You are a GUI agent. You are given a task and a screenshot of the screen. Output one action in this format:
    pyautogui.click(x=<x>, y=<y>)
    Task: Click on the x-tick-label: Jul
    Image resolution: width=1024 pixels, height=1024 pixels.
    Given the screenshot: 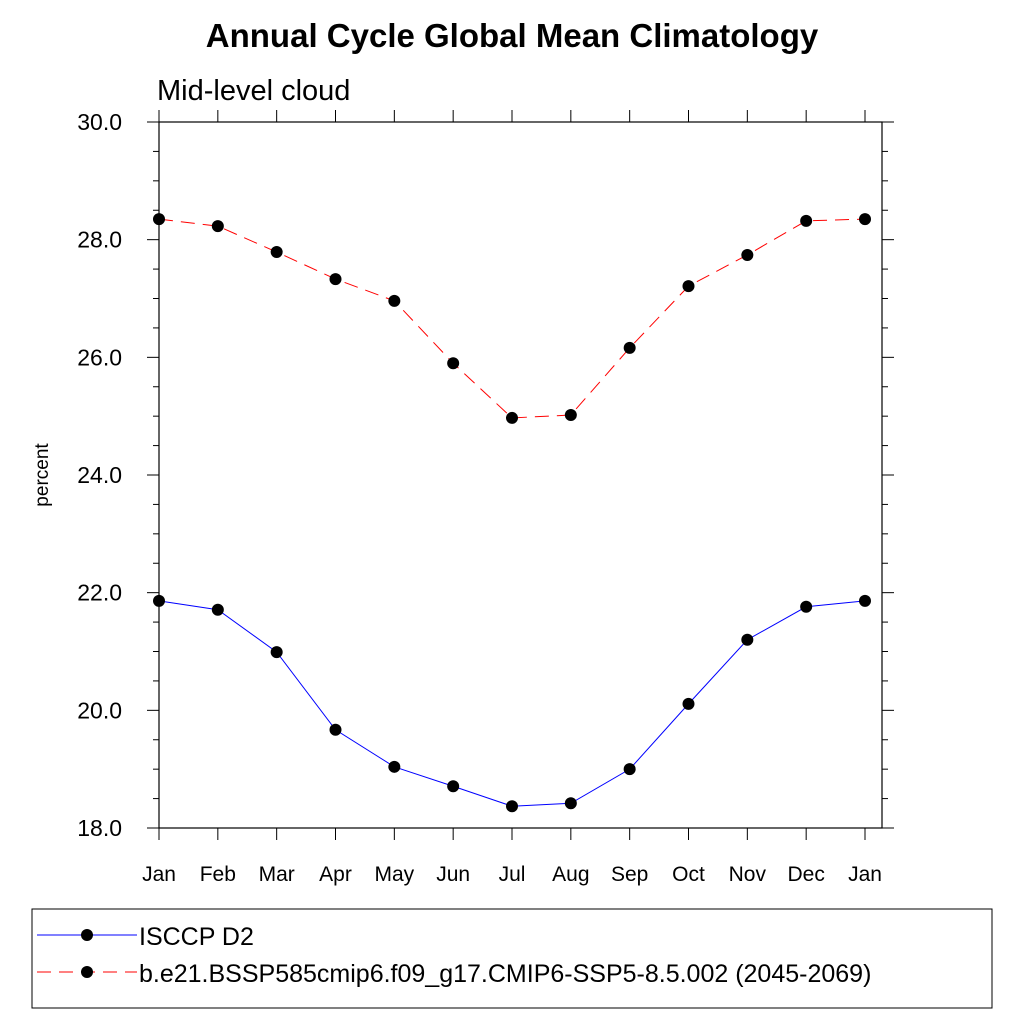 What is the action you would take?
    pyautogui.click(x=512, y=874)
    